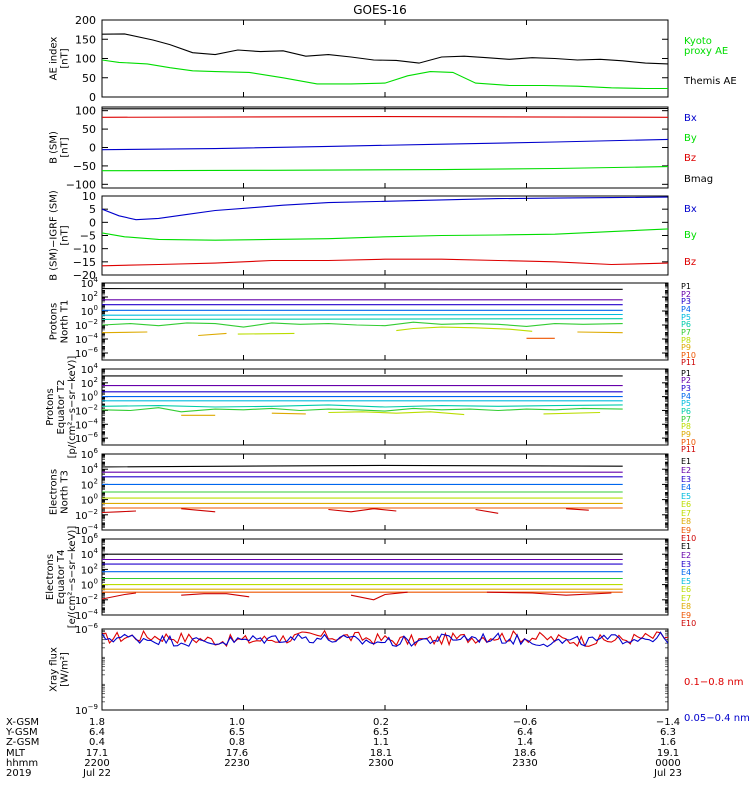  Describe the element at coordinates (85, 20) in the screenshot. I see `y-tick-label: 200` at that location.